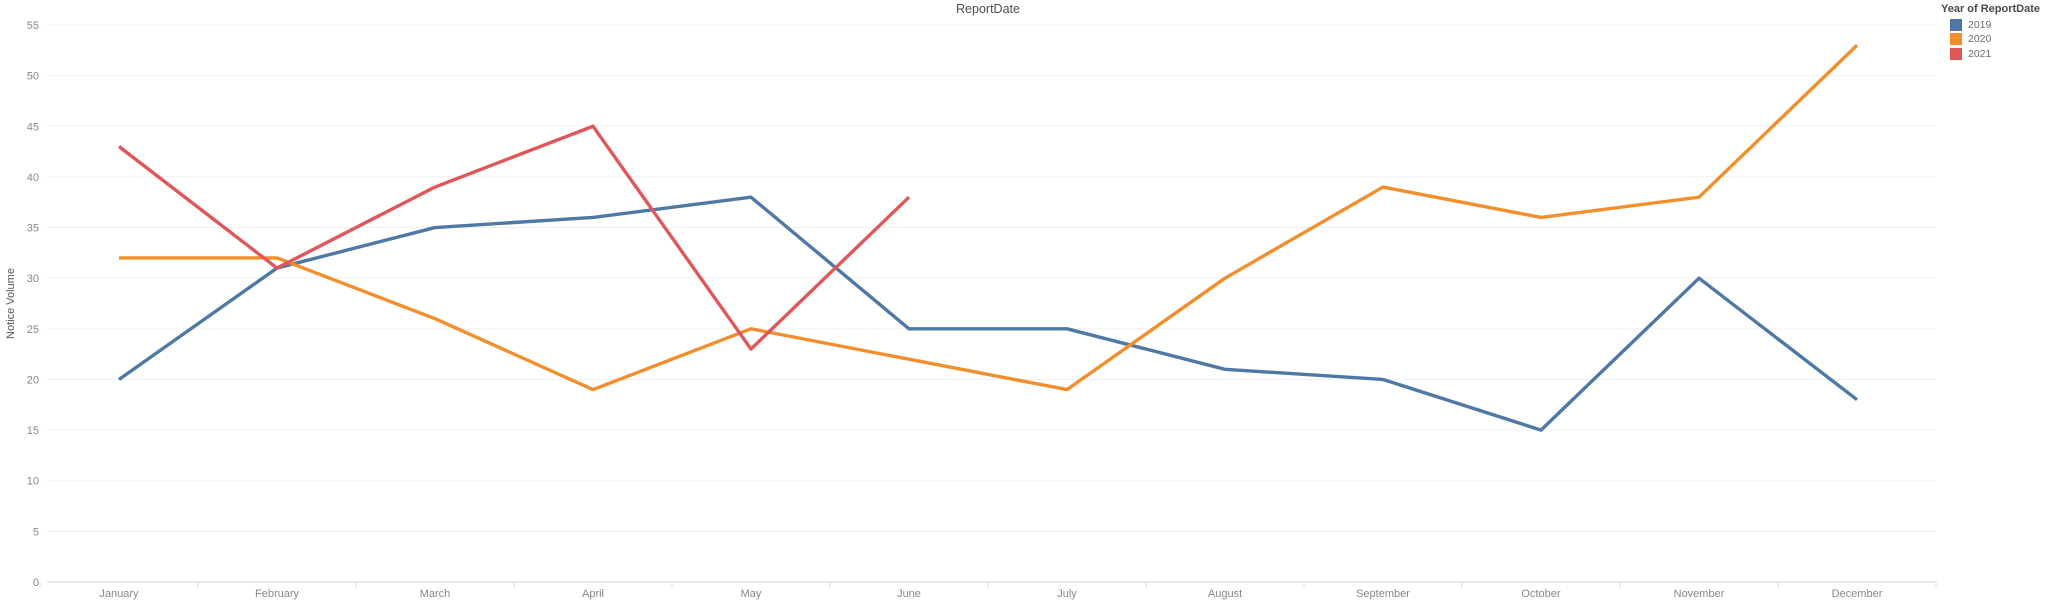  I want to click on y-tick-label: 50, so click(33, 77).